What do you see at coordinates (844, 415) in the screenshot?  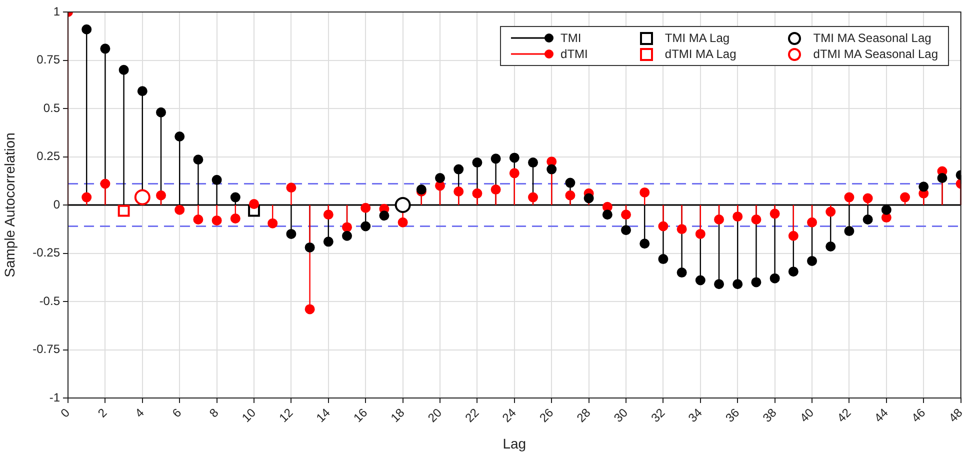 I see `x-tick-label: 42` at bounding box center [844, 415].